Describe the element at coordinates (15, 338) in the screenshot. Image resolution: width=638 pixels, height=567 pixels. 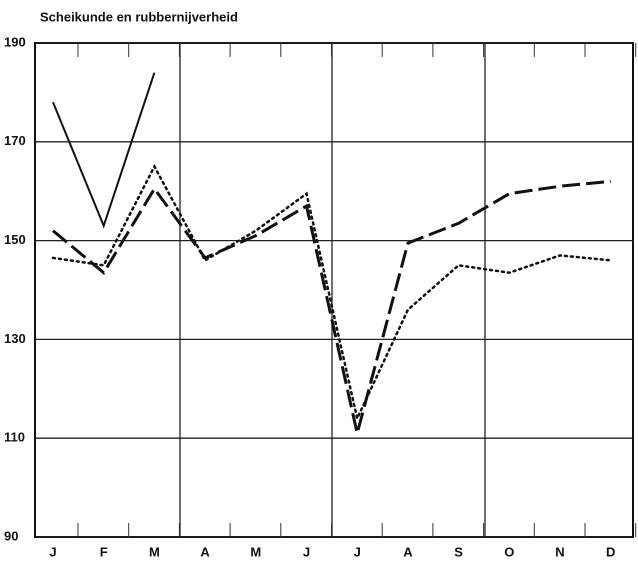
I see `y-tick-label: 130` at that location.